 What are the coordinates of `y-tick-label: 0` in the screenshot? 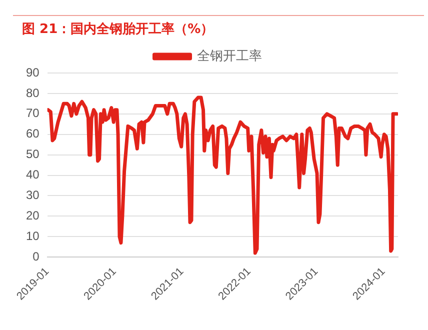 It's located at (36, 256).